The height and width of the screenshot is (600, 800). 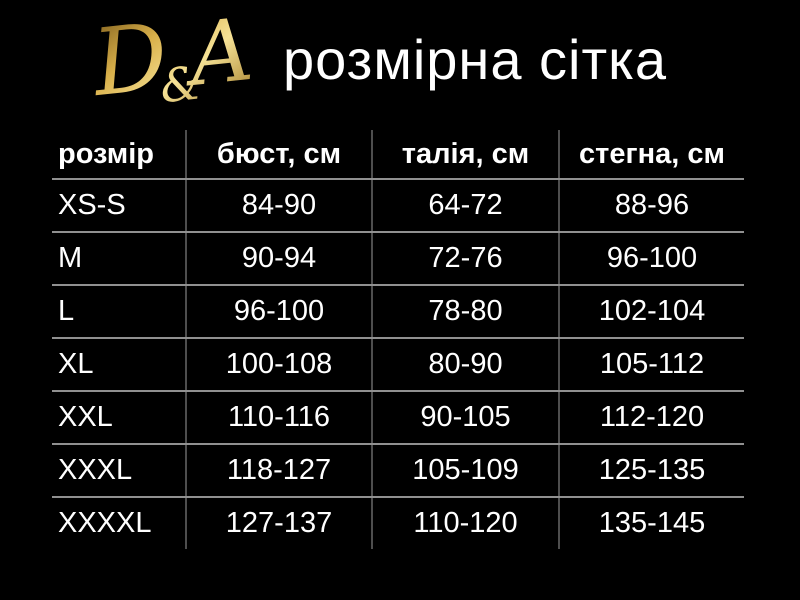 I want to click on size-value-cell: 64-72, so click(x=466, y=206).